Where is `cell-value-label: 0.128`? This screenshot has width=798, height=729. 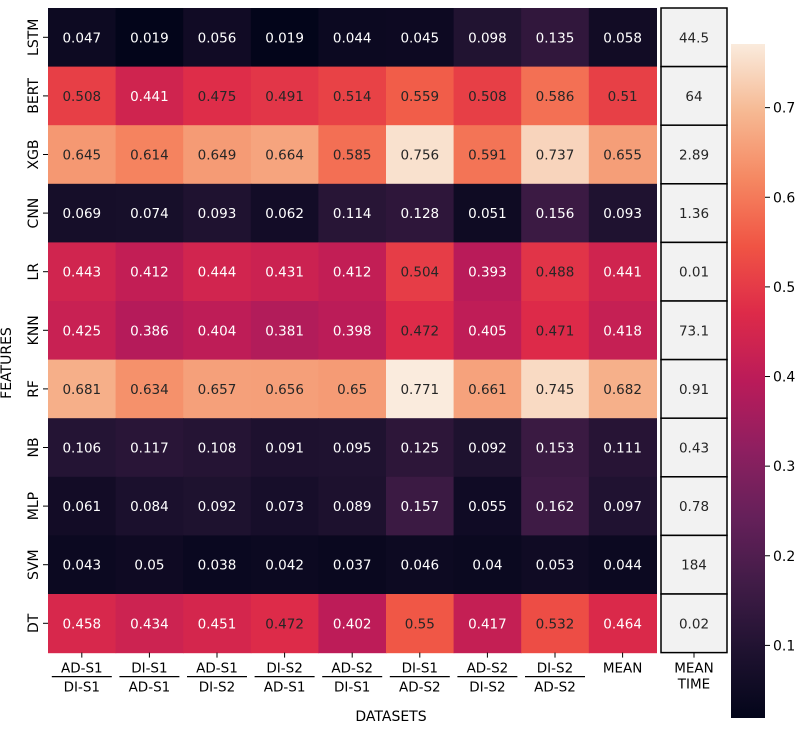 cell-value-label: 0.128 is located at coordinates (419, 214).